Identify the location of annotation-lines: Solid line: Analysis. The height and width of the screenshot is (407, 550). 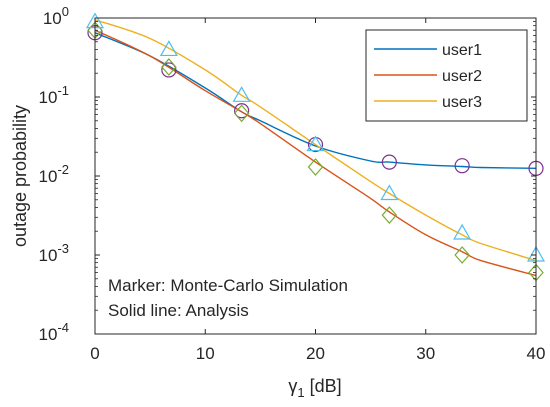
(178, 310).